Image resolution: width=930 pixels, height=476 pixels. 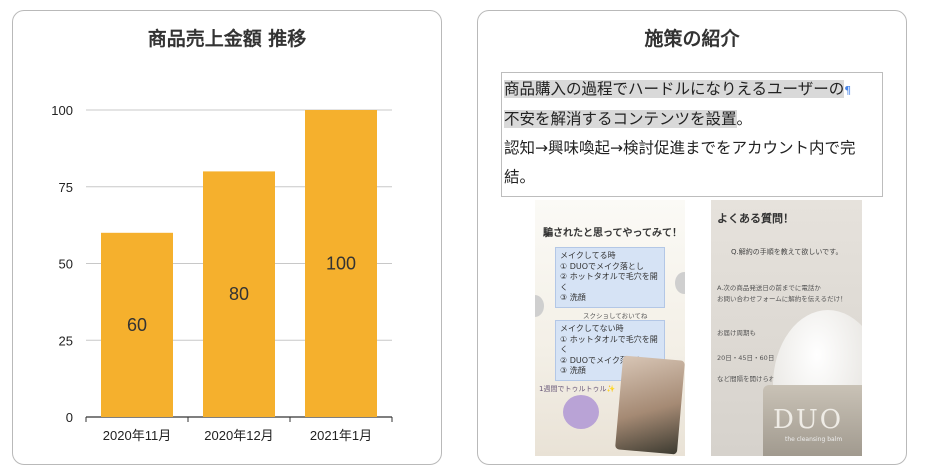 What do you see at coordinates (573, 297) in the screenshot?
I see `tip1-line: ③ 洗顔` at bounding box center [573, 297].